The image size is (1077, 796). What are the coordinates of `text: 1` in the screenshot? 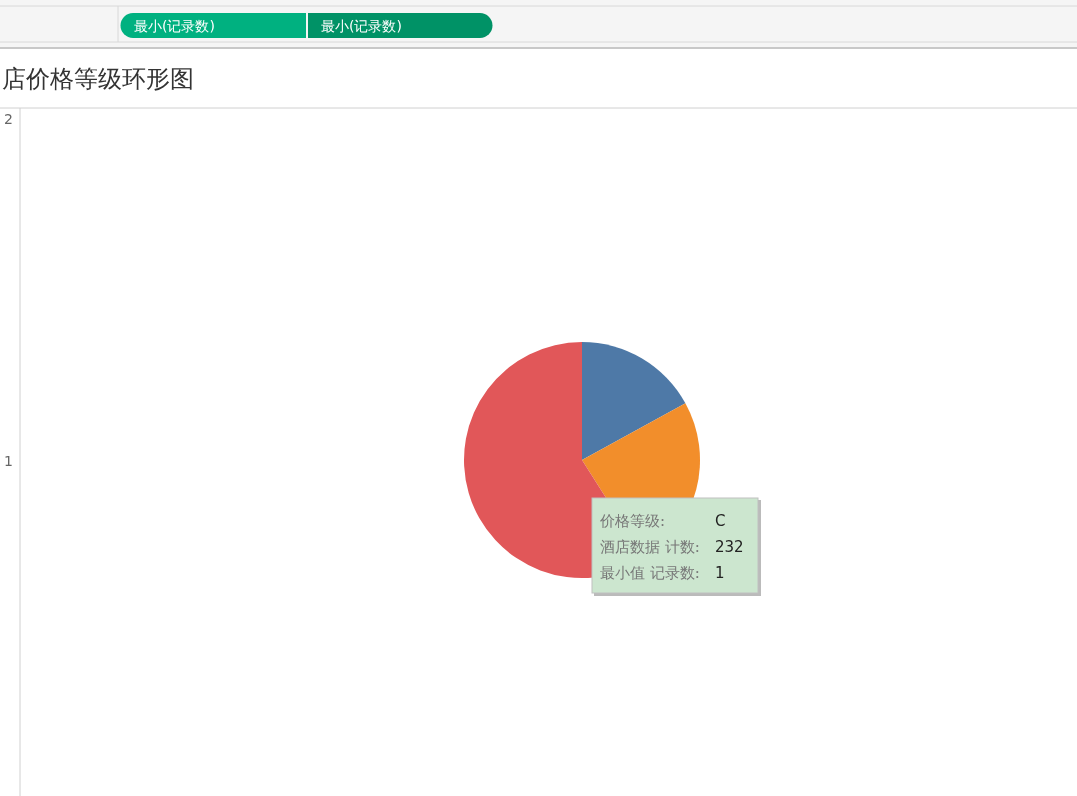 It's located at (8, 461).